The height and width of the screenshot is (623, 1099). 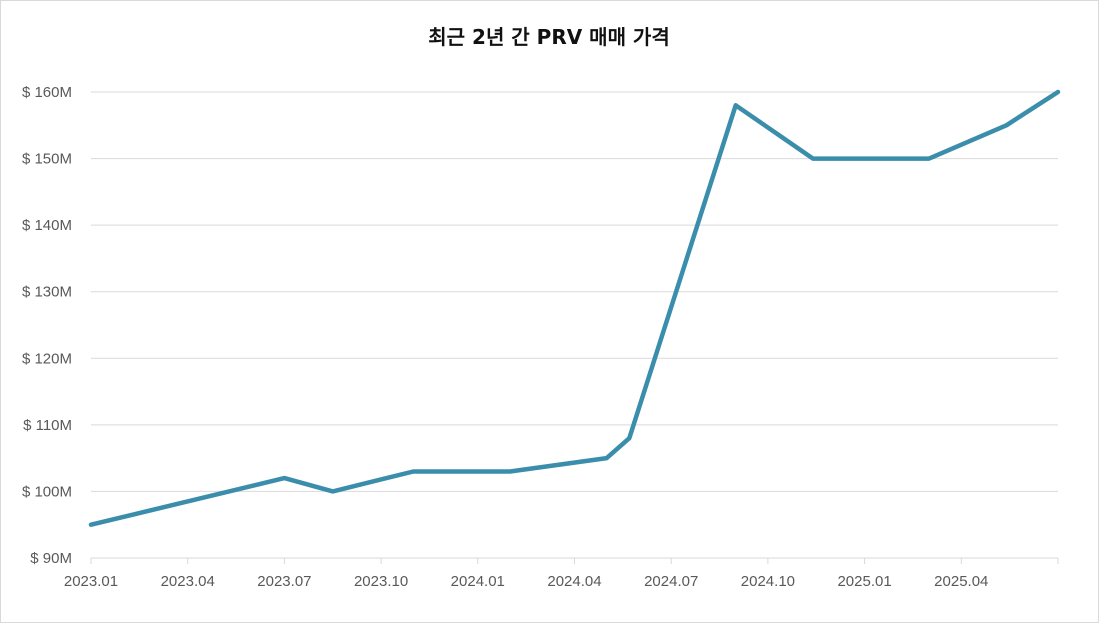 What do you see at coordinates (91, 581) in the screenshot?
I see `x-tick-label: 2023.01` at bounding box center [91, 581].